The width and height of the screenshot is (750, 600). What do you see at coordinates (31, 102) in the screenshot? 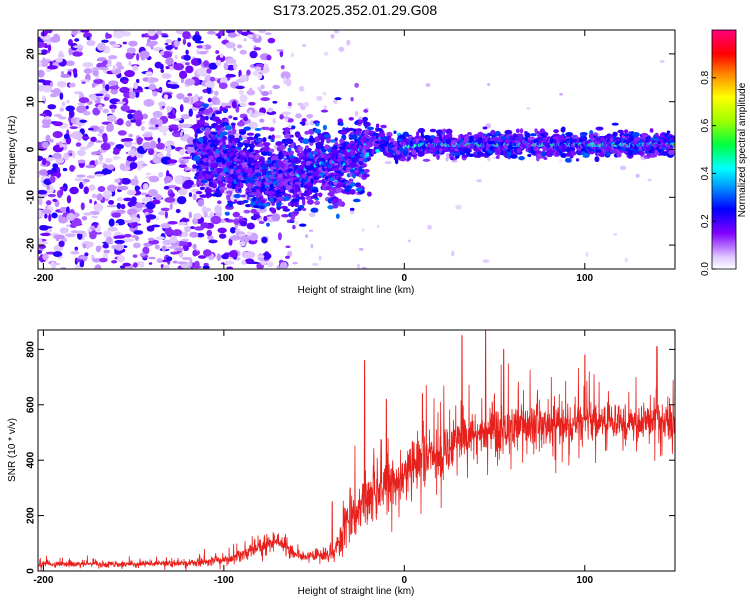
I see `y-tick-label: 10` at bounding box center [31, 102].